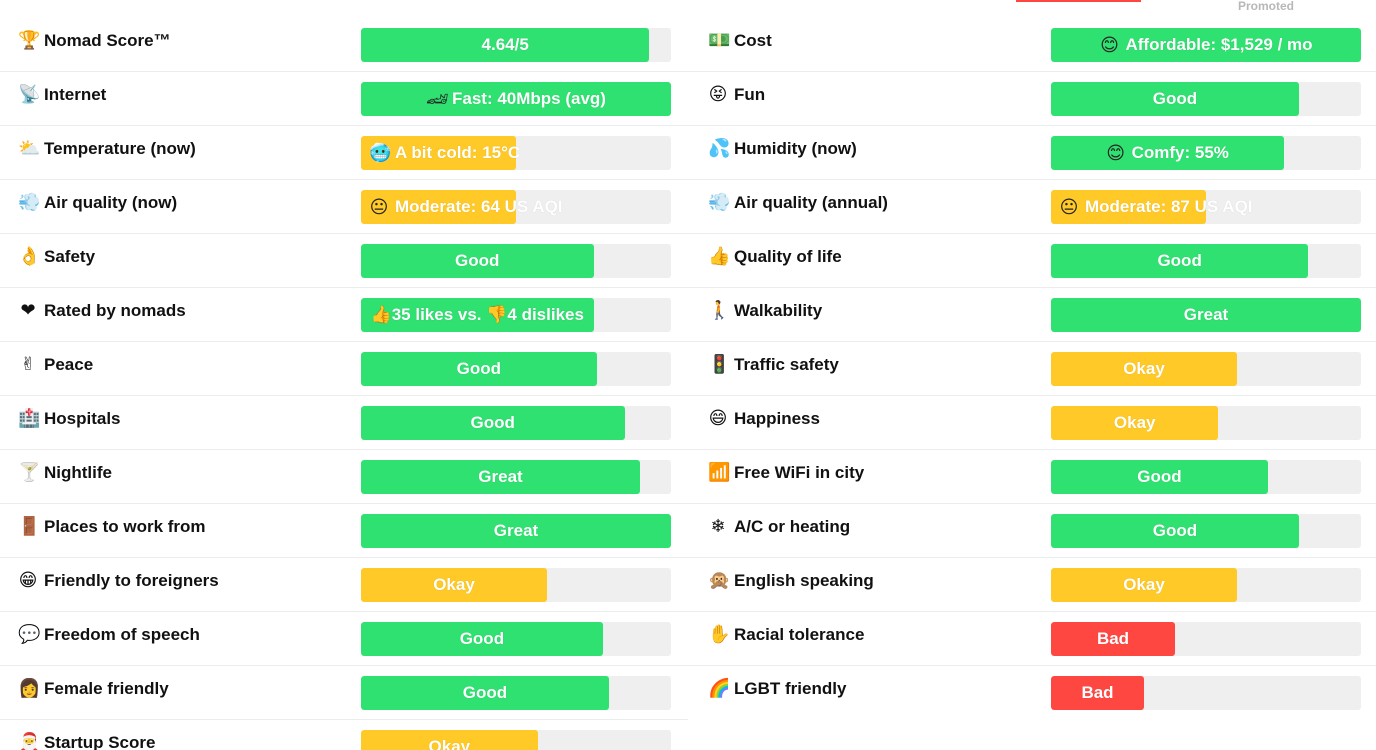 The height and width of the screenshot is (750, 1376). I want to click on score-row-hospitals: 🏥 Hospitals Good, so click(344, 423).